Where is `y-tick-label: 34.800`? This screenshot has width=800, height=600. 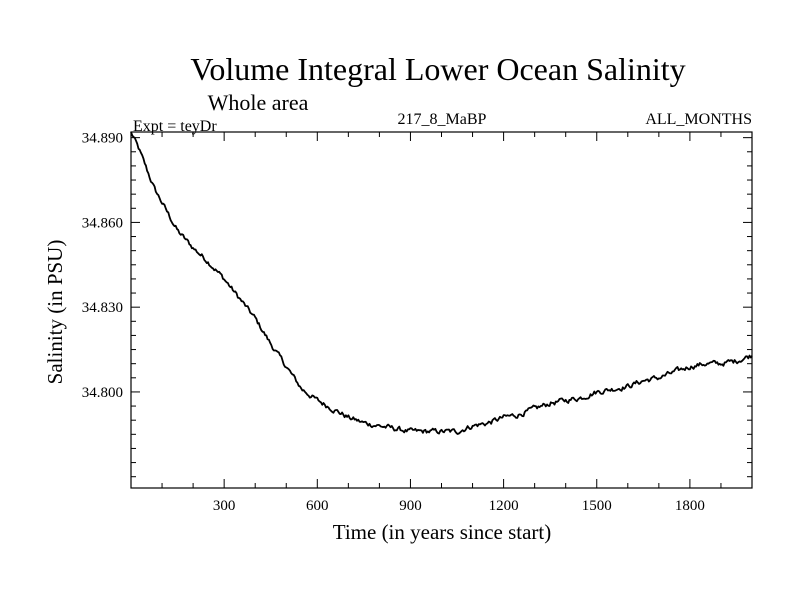
y-tick-label: 34.800 is located at coordinates (102, 393).